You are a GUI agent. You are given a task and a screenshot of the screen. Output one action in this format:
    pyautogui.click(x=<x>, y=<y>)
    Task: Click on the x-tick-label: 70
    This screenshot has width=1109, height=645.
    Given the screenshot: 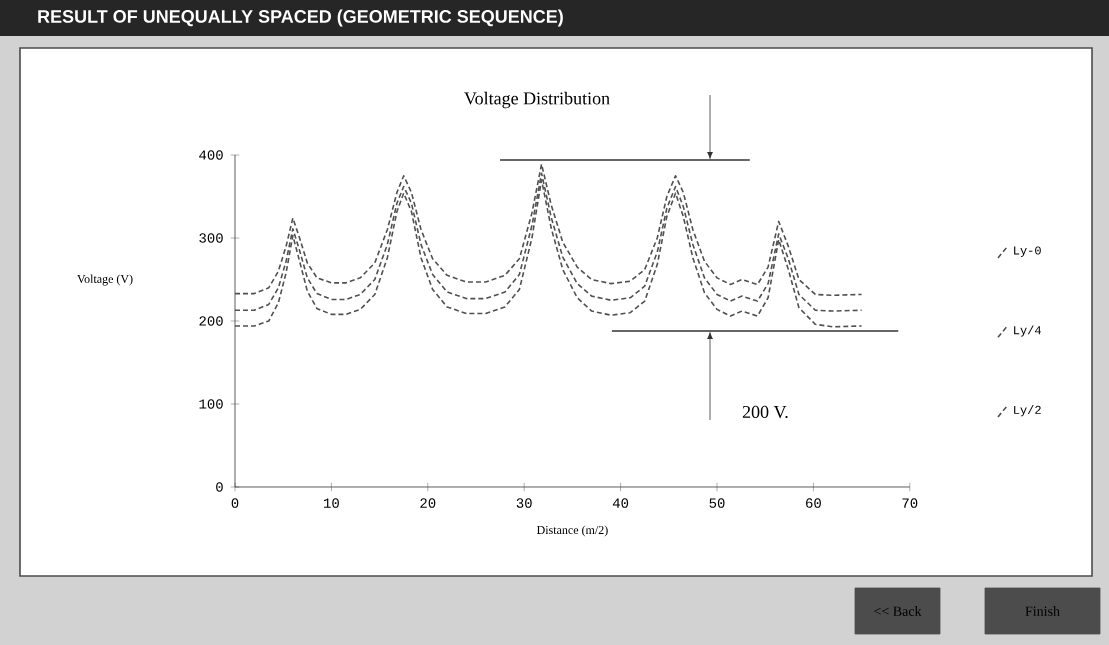 What is the action you would take?
    pyautogui.click(x=910, y=503)
    